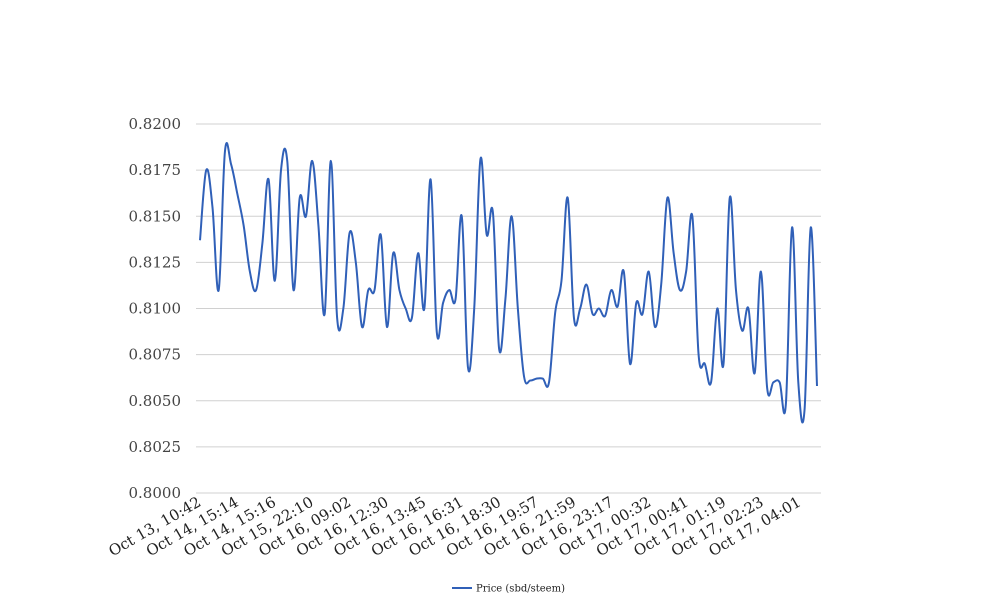 The image size is (1008, 616). I want to click on legend: Price (sbd/steem), so click(508, 589).